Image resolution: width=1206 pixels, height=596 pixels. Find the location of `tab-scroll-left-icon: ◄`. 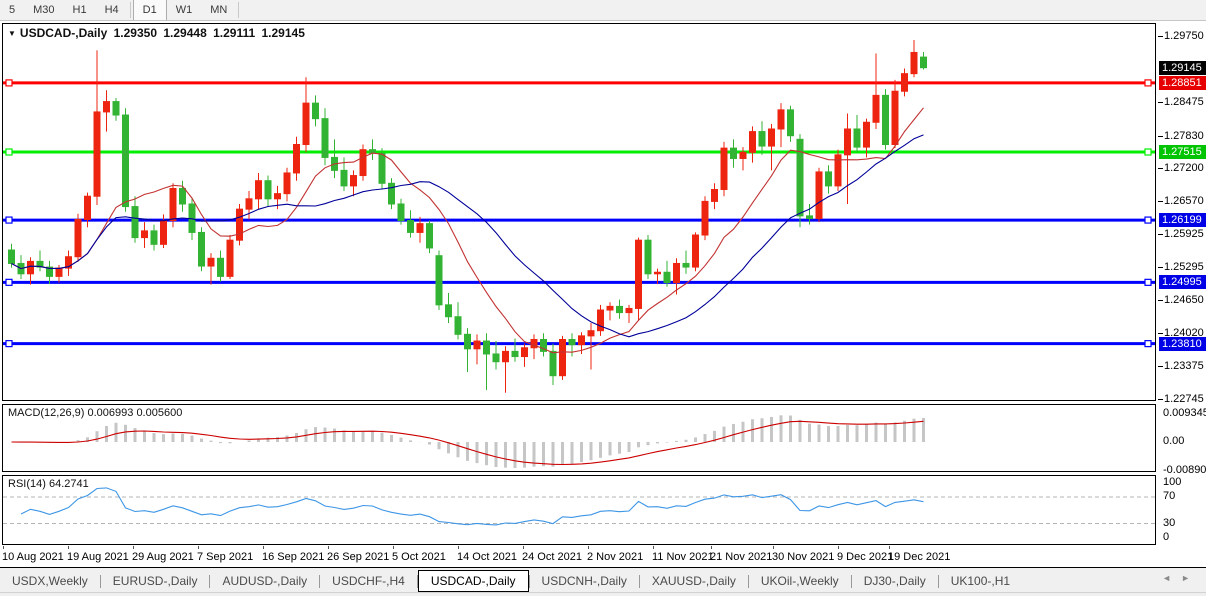

tab-scroll-left-icon: ◄ is located at coordinates (1172, 578).